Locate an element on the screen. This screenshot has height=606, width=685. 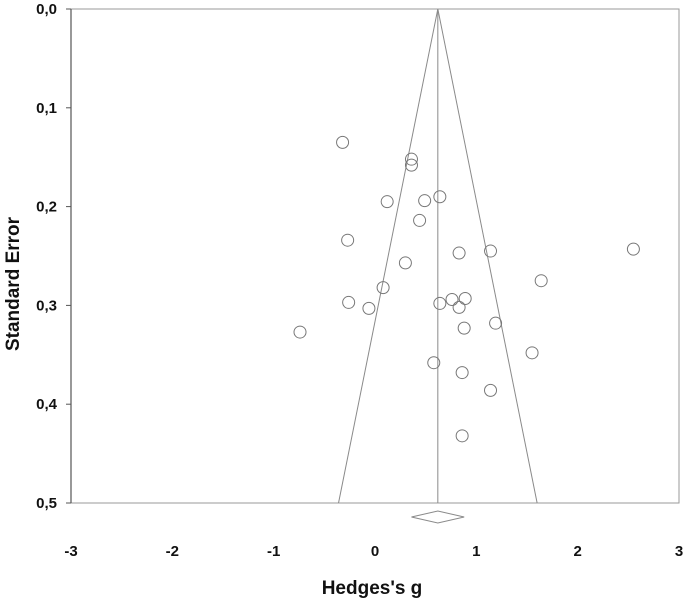
x-axis-ticks: -3 -2 -1 0 1 2 3 is located at coordinates (373, 551).